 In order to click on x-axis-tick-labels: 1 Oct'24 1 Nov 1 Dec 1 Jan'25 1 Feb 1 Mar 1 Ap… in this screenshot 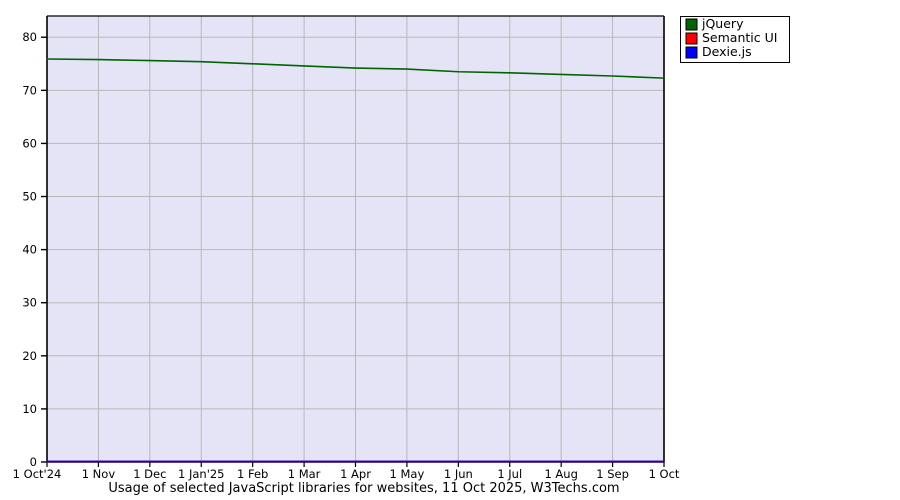, I will do `click(346, 474)`.